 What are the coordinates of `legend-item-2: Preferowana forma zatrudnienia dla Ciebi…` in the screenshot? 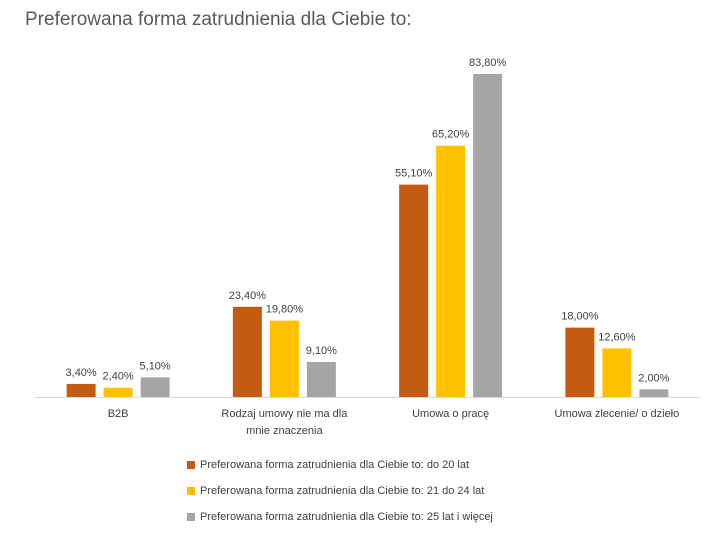 It's located at (340, 491).